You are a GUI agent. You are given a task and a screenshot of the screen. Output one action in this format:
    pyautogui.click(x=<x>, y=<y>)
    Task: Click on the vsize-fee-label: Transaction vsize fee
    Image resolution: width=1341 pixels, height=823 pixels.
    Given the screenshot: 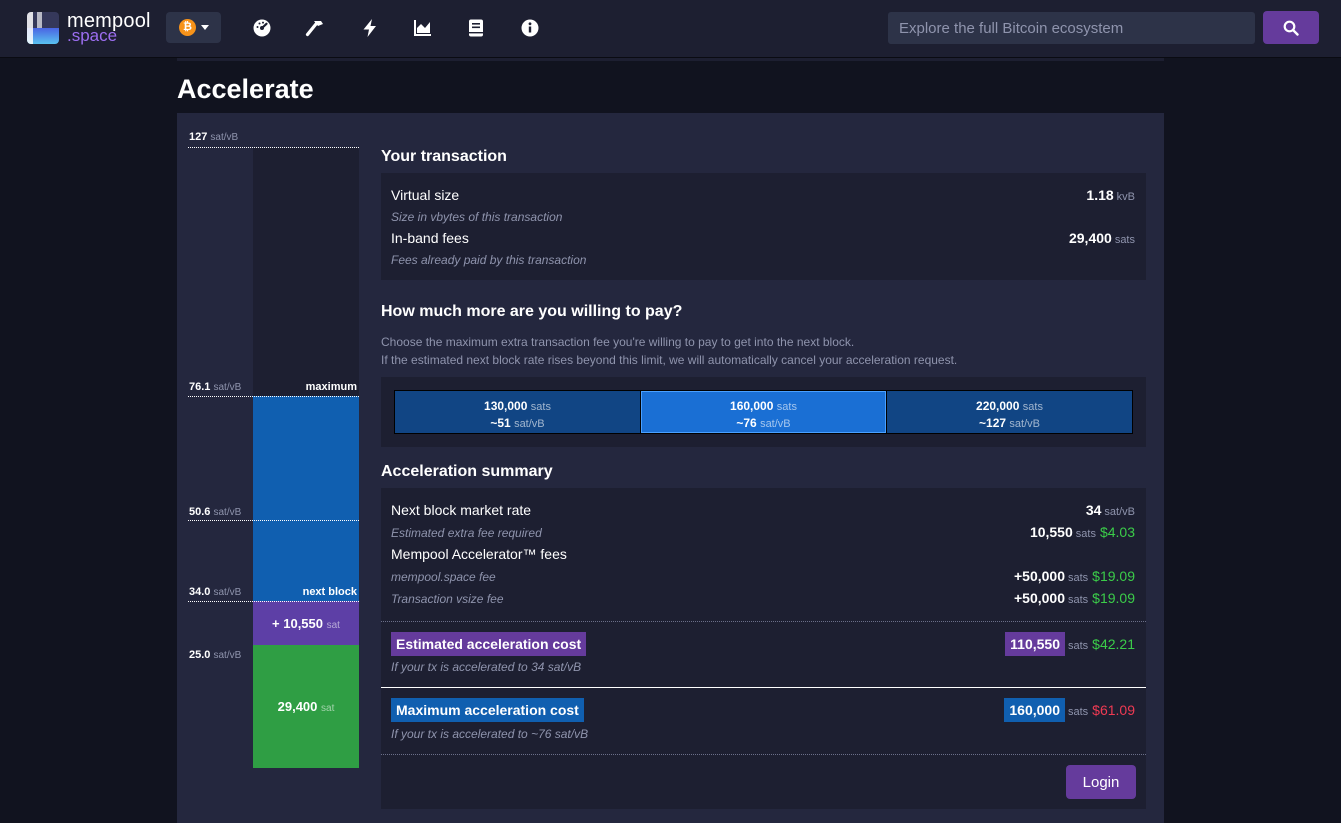 What is the action you would take?
    pyautogui.click(x=447, y=599)
    